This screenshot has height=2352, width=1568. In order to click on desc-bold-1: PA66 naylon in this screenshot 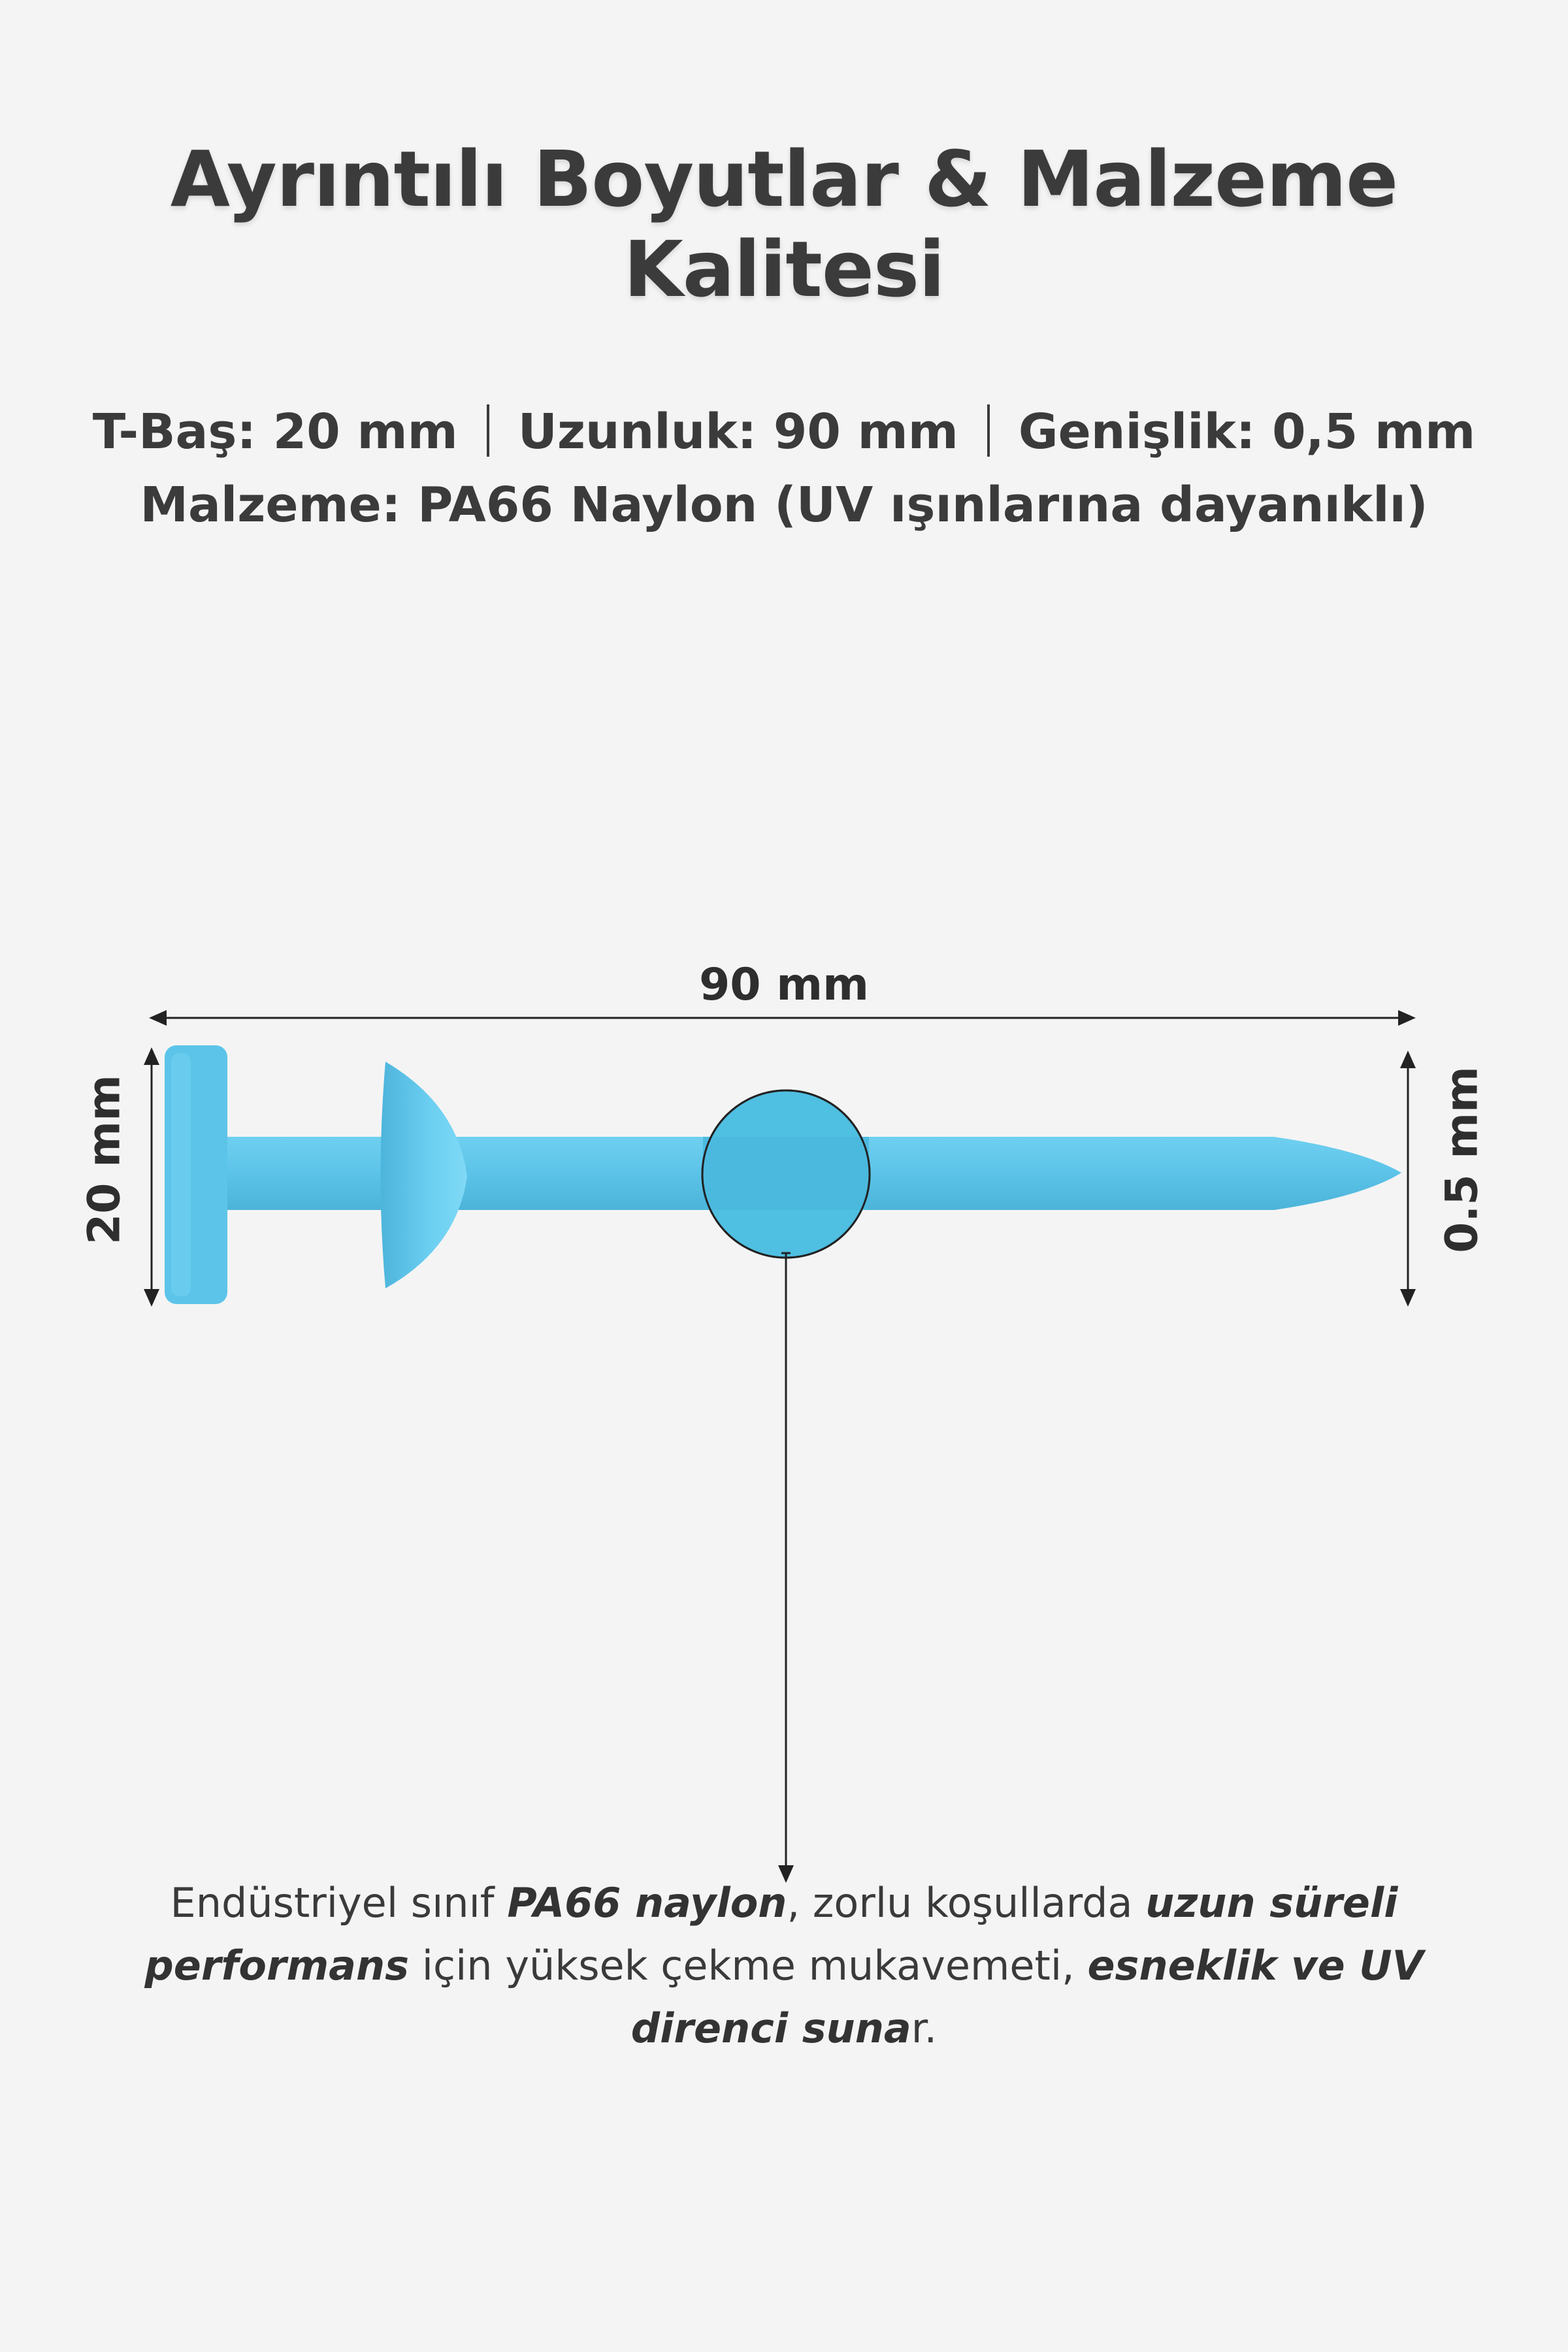, I will do `click(647, 1903)`.